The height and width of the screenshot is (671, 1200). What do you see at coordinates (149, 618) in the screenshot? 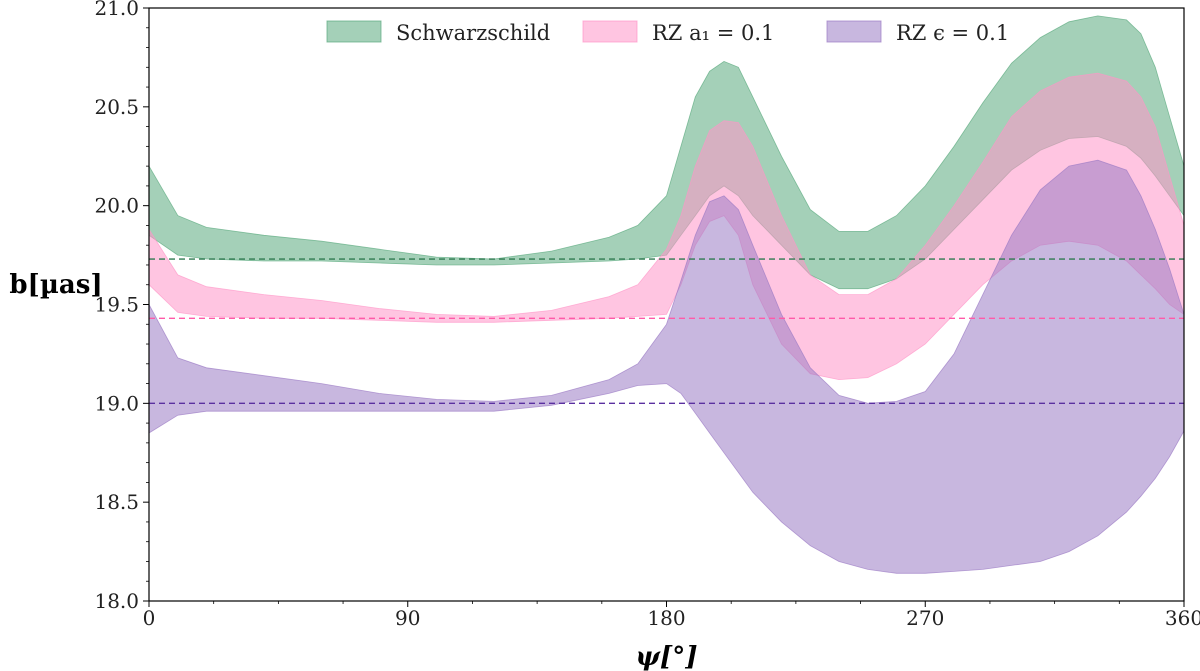
I see `x-tick-label: 0` at bounding box center [149, 618].